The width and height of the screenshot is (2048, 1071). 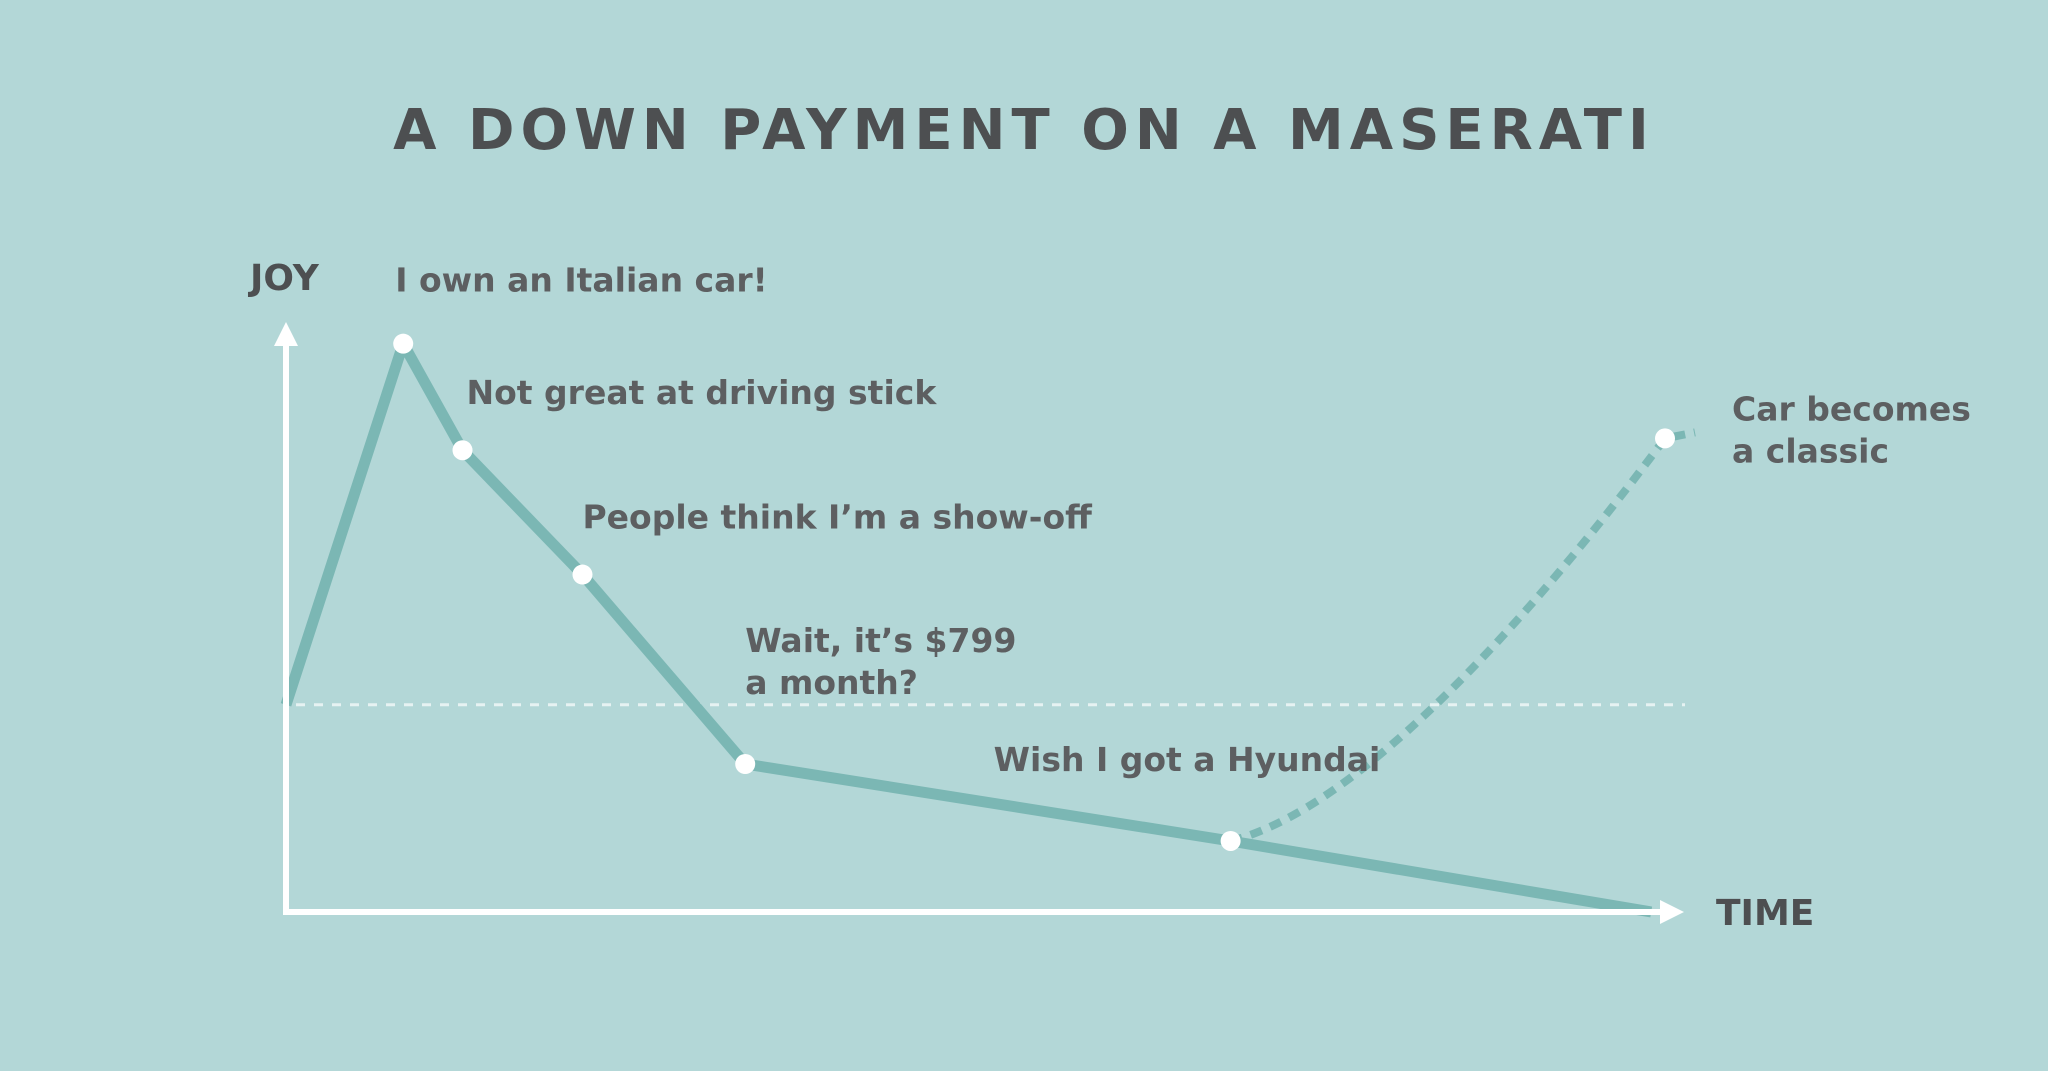 What do you see at coordinates (1851, 429) in the screenshot?
I see `annotation-label: Car becomes a classic` at bounding box center [1851, 429].